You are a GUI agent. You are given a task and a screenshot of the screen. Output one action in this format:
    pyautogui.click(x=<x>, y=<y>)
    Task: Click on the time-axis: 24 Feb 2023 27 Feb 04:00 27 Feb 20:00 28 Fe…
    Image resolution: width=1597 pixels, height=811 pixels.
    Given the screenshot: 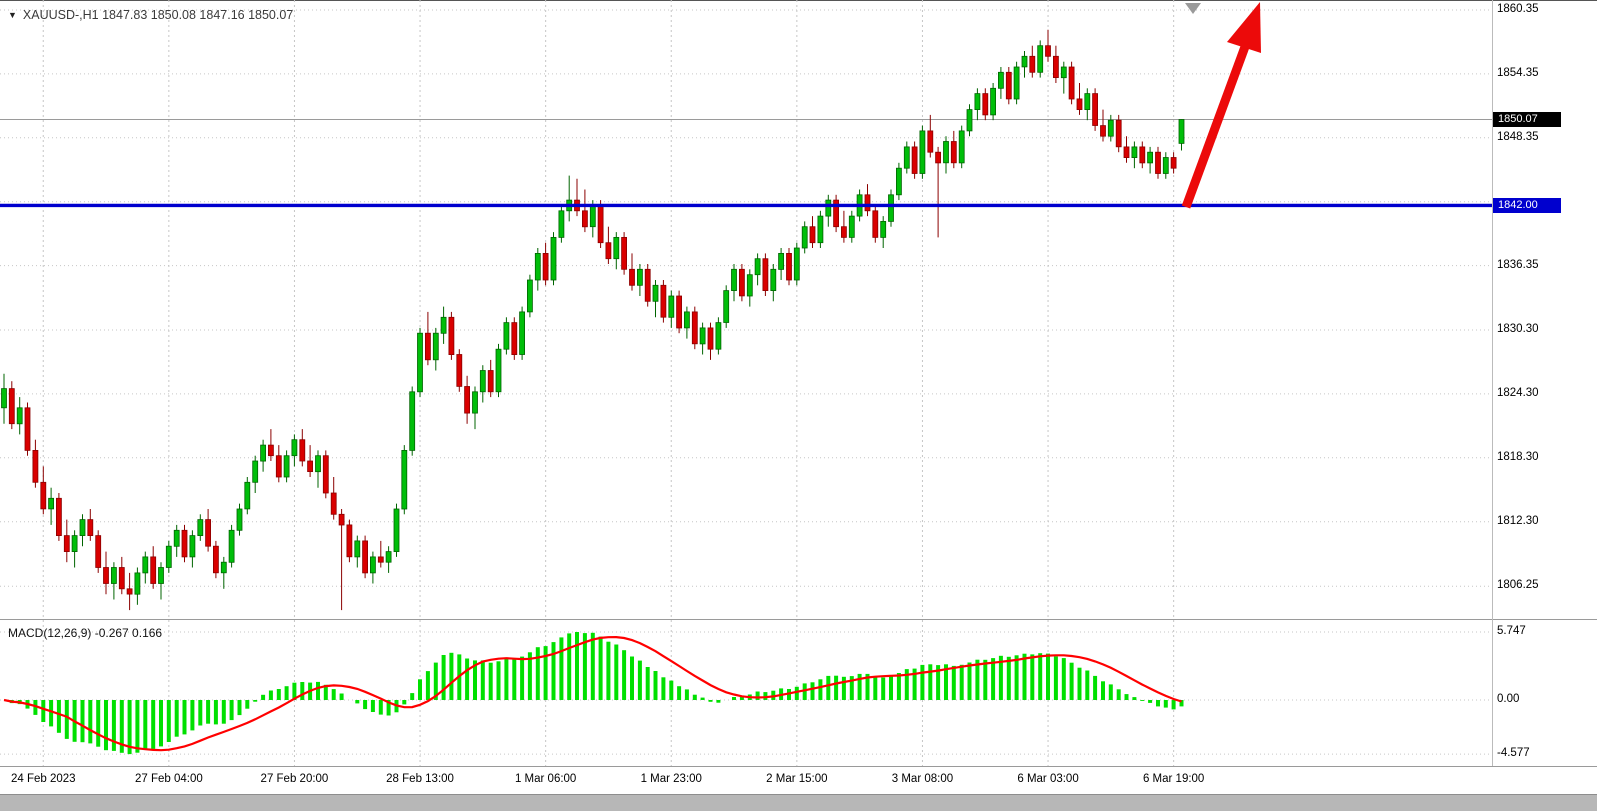 What is the action you would take?
    pyautogui.click(x=746, y=780)
    